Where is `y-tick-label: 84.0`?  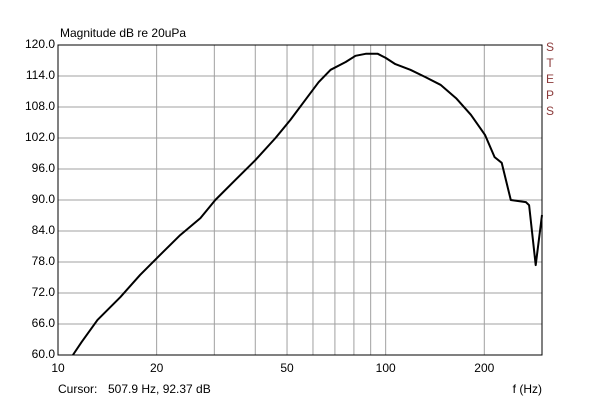
y-tick-label: 84.0 is located at coordinates (44, 230).